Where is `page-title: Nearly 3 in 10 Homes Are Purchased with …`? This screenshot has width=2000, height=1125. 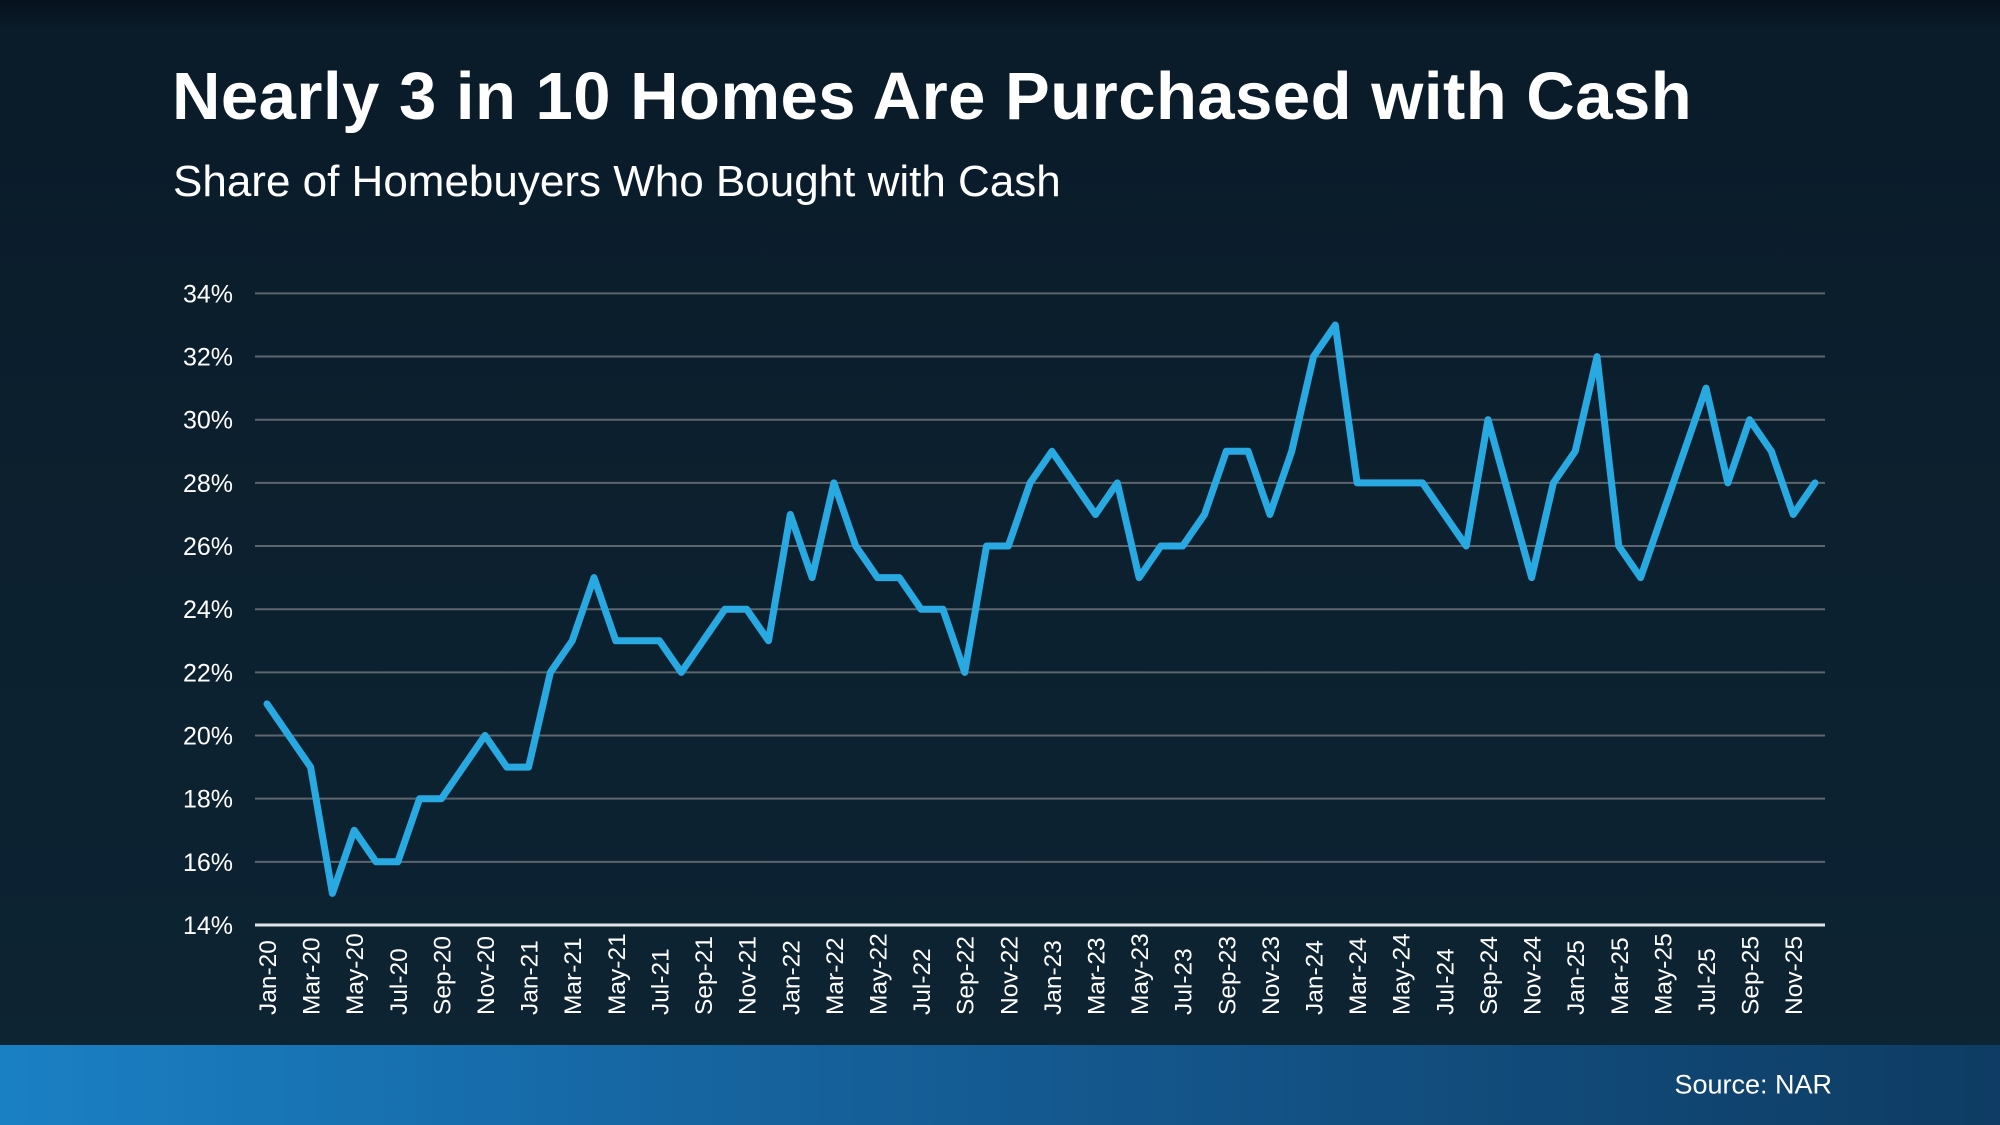
page-title: Nearly 3 in 10 Homes Are Purchased with … is located at coordinates (932, 96).